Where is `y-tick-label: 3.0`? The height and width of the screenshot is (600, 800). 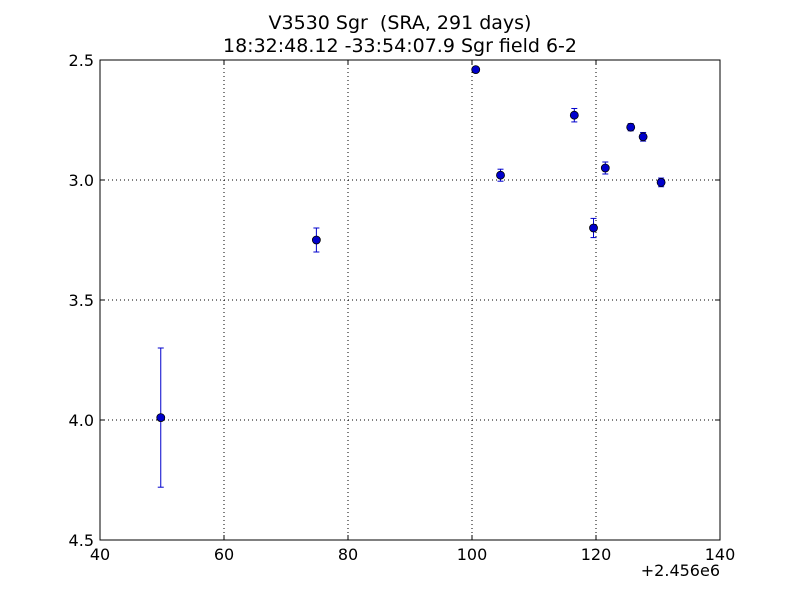 y-tick-label: 3.0 is located at coordinates (81, 180).